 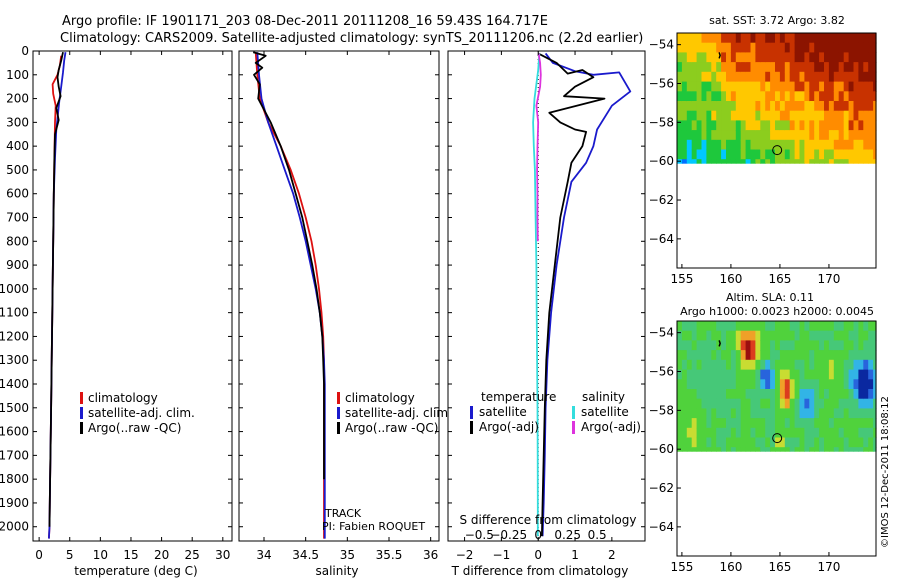 I want to click on series-line-t-argo-adj-, so click(x=571, y=294).